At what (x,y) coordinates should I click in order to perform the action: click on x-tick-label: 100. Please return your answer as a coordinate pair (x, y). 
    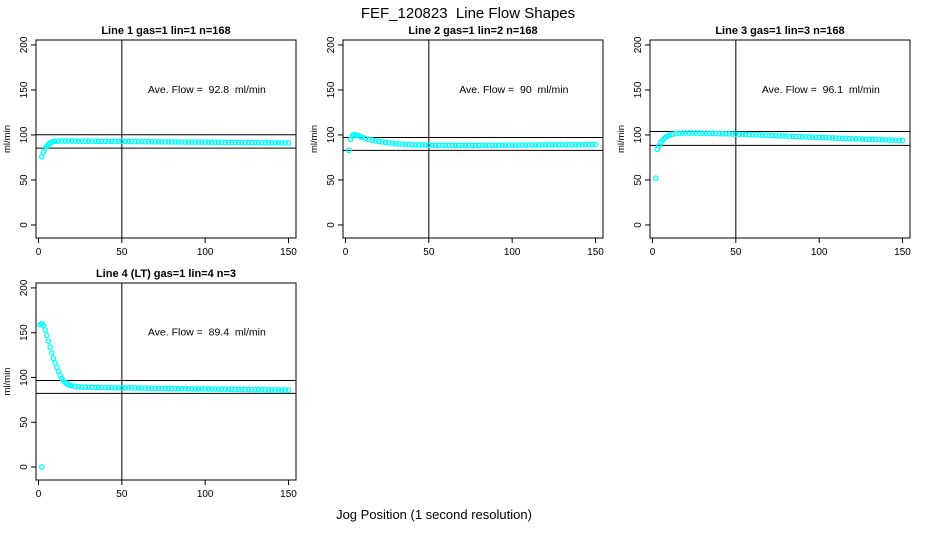
    Looking at the image, I should click on (205, 252).